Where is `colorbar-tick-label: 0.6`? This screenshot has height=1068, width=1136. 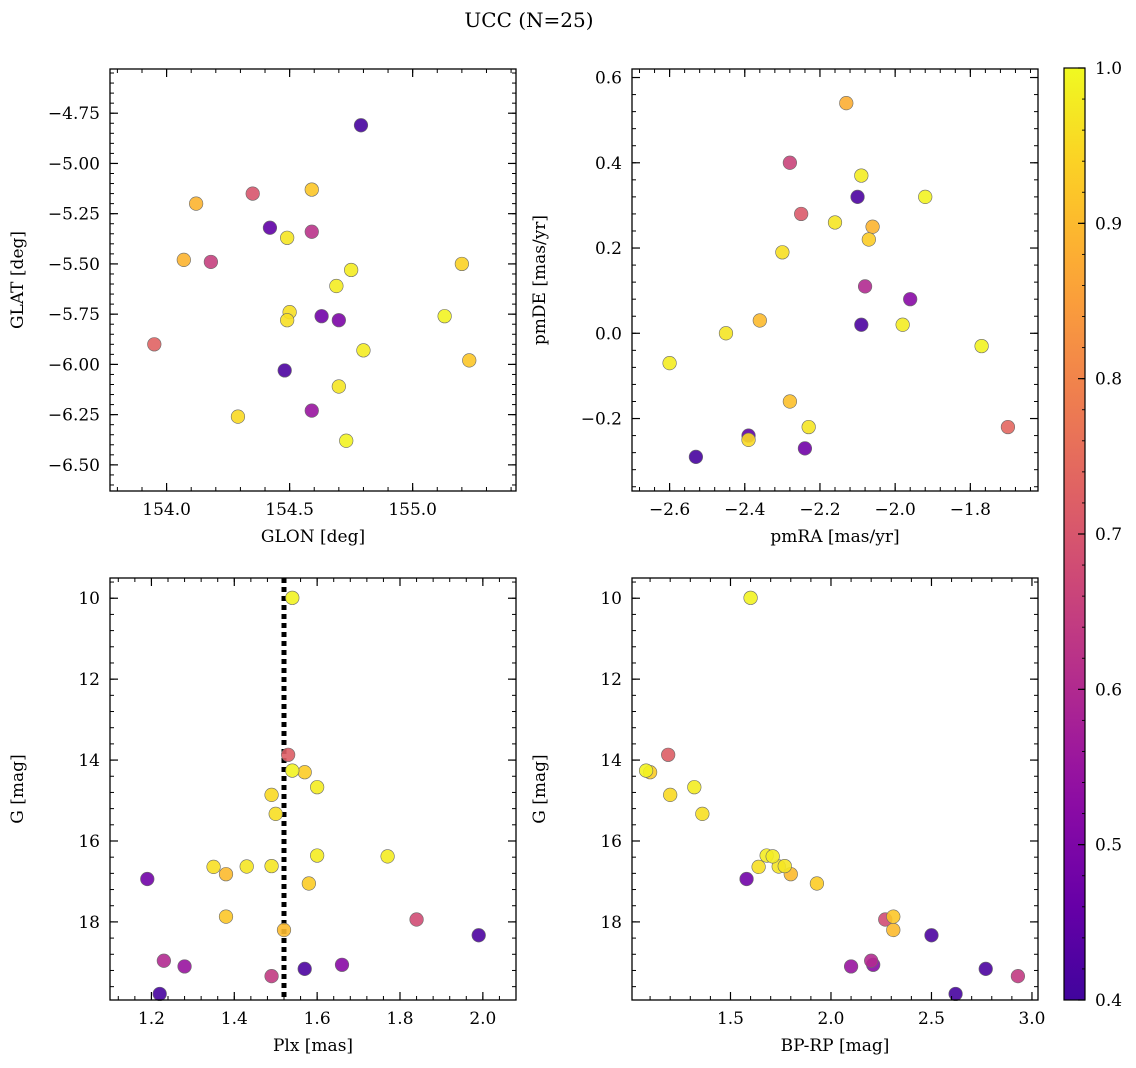
colorbar-tick-label: 0.6 is located at coordinates (1108, 690).